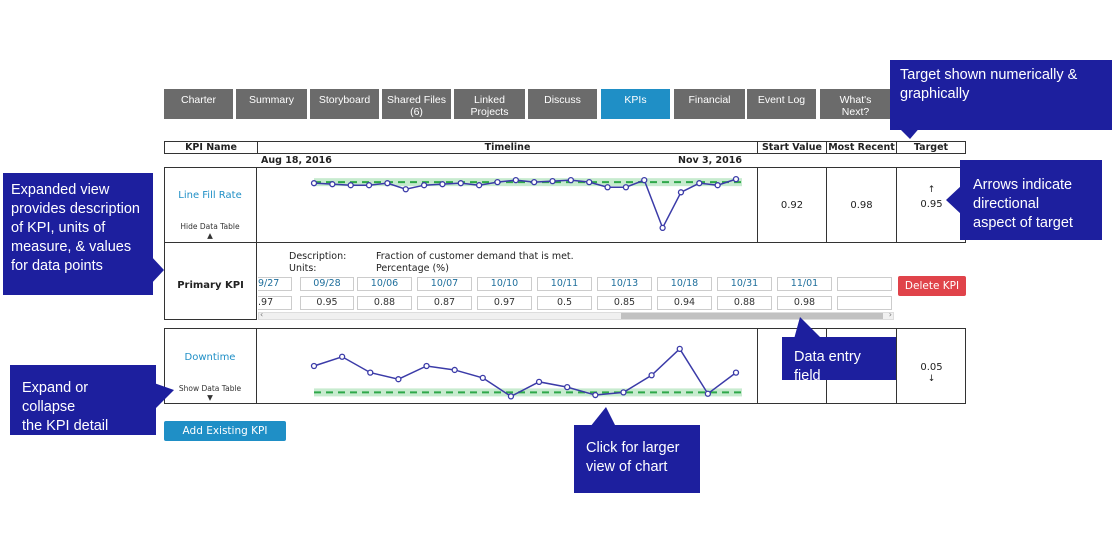 The height and width of the screenshot is (550, 1117). What do you see at coordinates (262, 314) in the screenshot?
I see `scroll-left-icon: ‹` at bounding box center [262, 314].